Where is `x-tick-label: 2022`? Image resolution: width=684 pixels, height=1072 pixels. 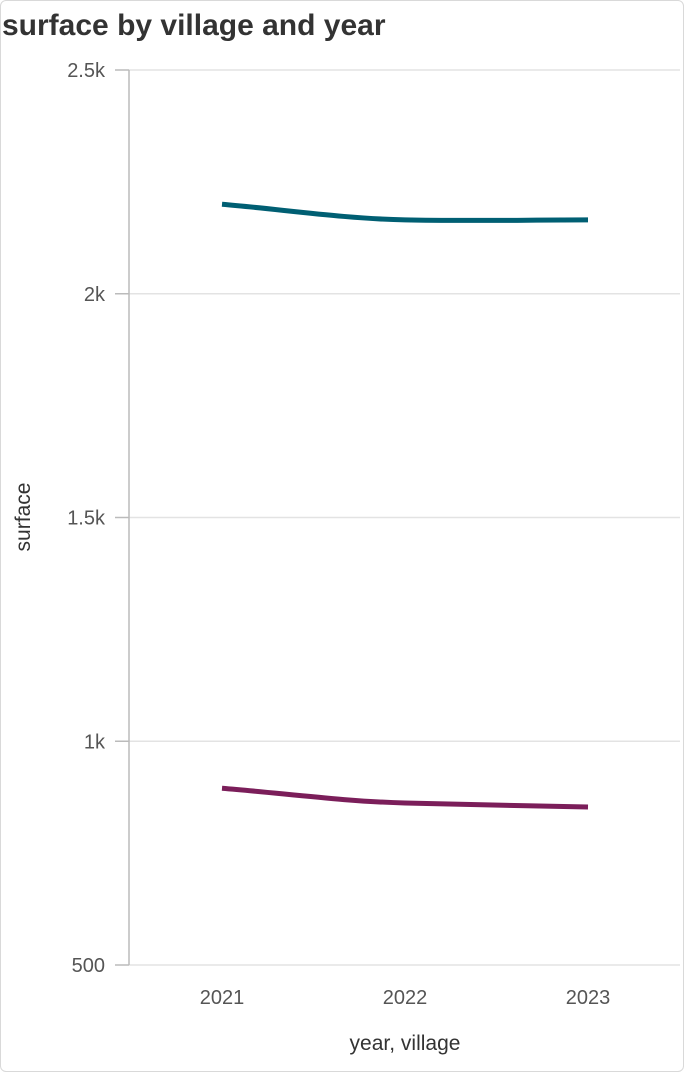 x-tick-label: 2022 is located at coordinates (405, 998).